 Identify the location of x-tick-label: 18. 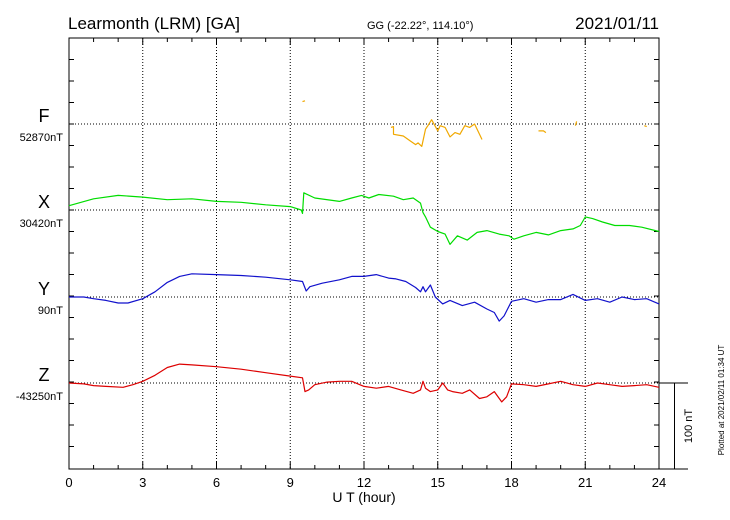
(511, 482).